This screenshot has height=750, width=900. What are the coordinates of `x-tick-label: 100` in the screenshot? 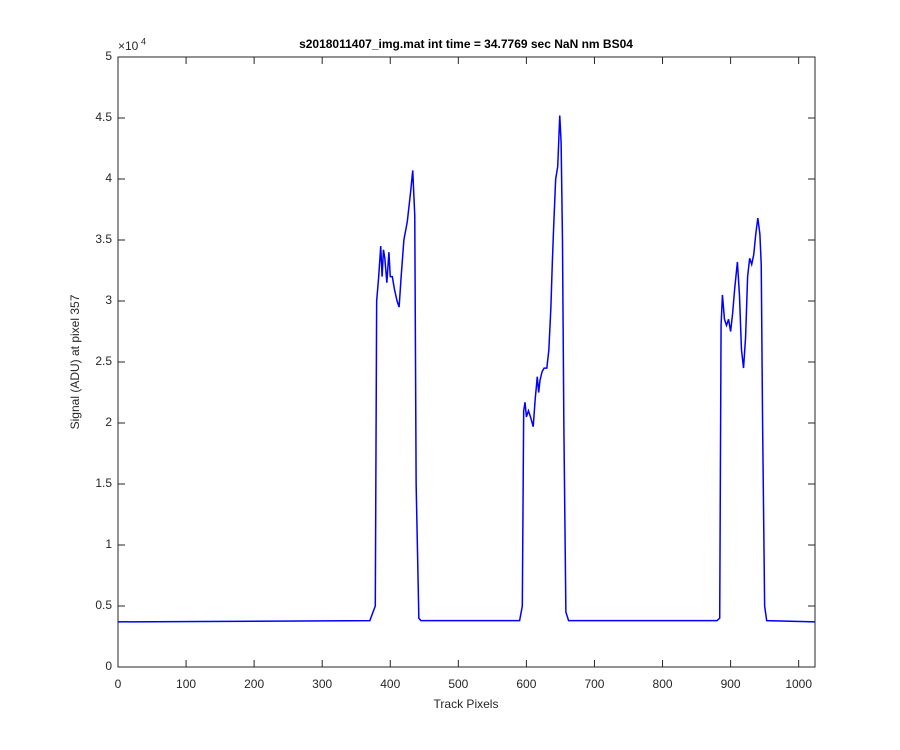 It's located at (186, 684).